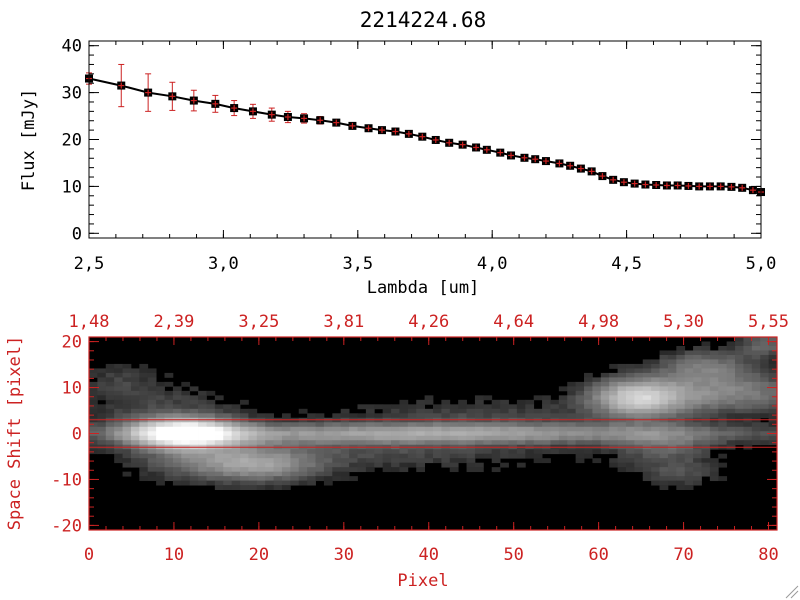 Image resolution: width=800 pixels, height=600 pixels. I want to click on space-shift-axis-label: Space Shift [pixel], so click(15, 433).